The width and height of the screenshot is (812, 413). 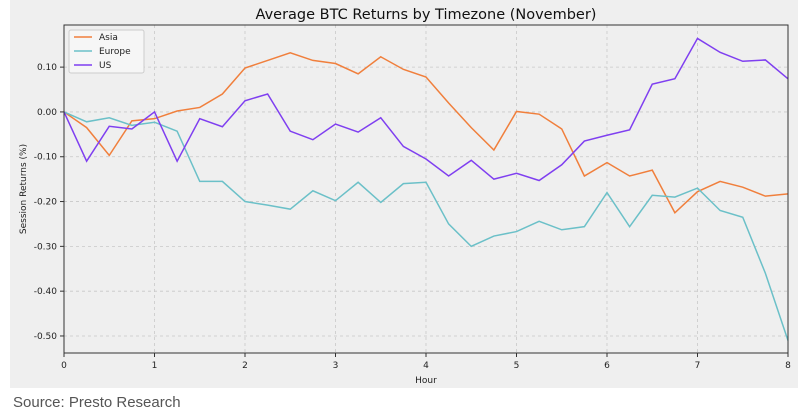 I want to click on x-tick-label: 8, so click(x=788, y=366).